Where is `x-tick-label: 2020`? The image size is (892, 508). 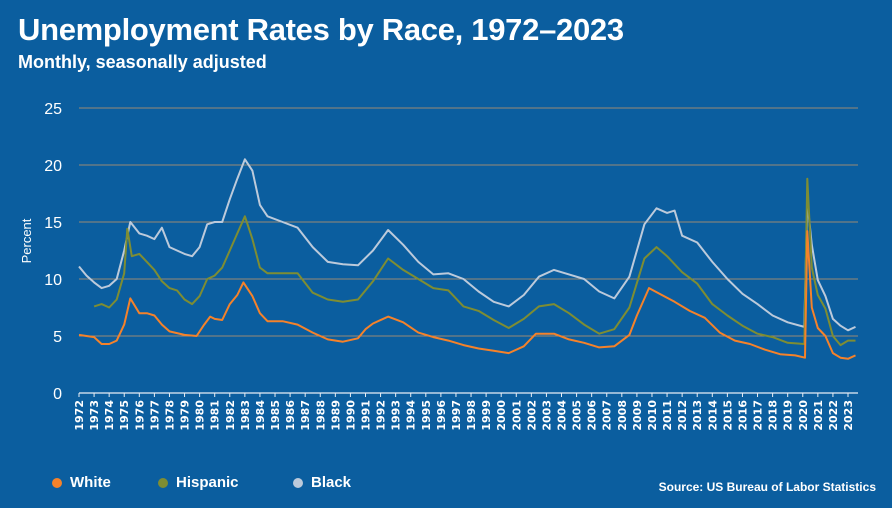 x-tick-label: 2020 is located at coordinates (803, 415).